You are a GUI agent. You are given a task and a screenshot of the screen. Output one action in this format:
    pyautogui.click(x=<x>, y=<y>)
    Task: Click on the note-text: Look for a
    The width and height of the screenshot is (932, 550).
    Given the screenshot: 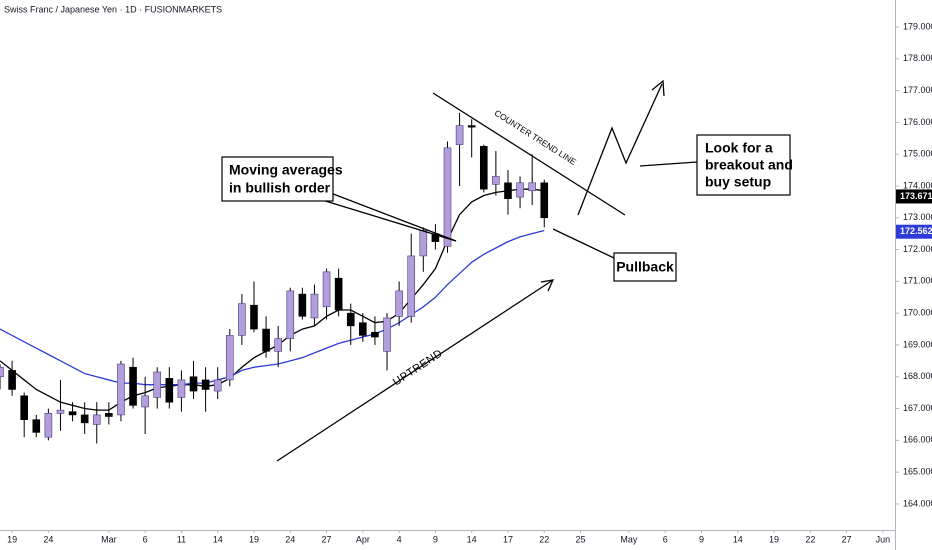 What is the action you would take?
    pyautogui.click(x=739, y=148)
    